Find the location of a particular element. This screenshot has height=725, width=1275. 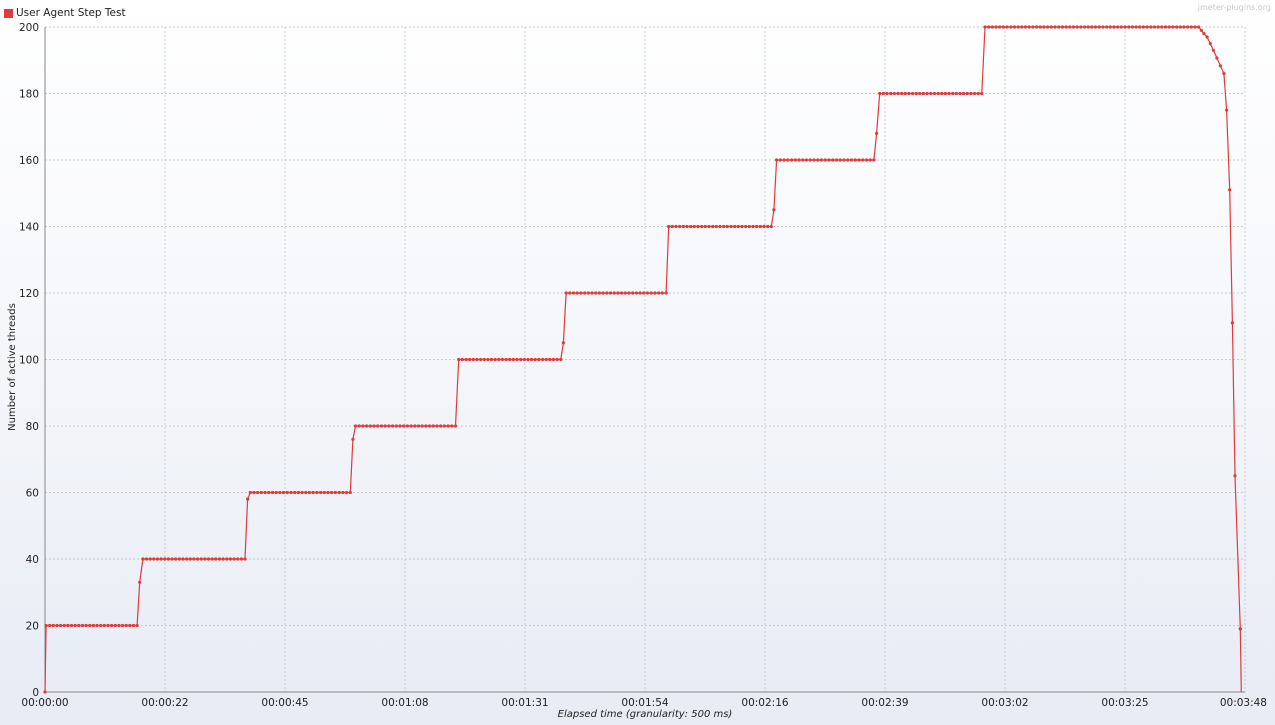

watermark: jmeter-plugins.org is located at coordinates (1234, 7).